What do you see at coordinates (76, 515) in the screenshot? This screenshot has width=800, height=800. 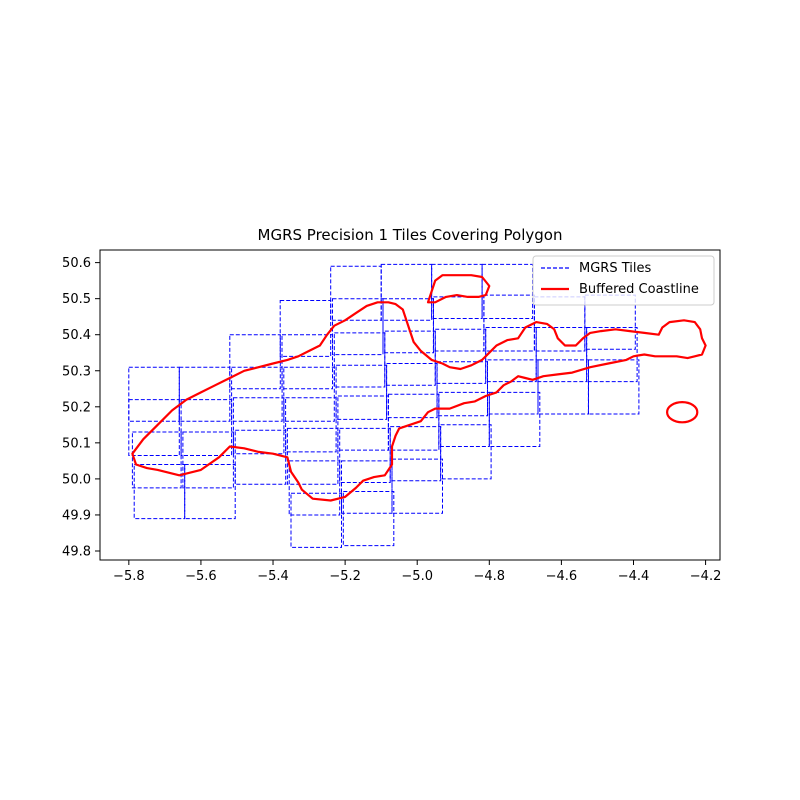 I see `y-tick-label: 49.9` at bounding box center [76, 515].